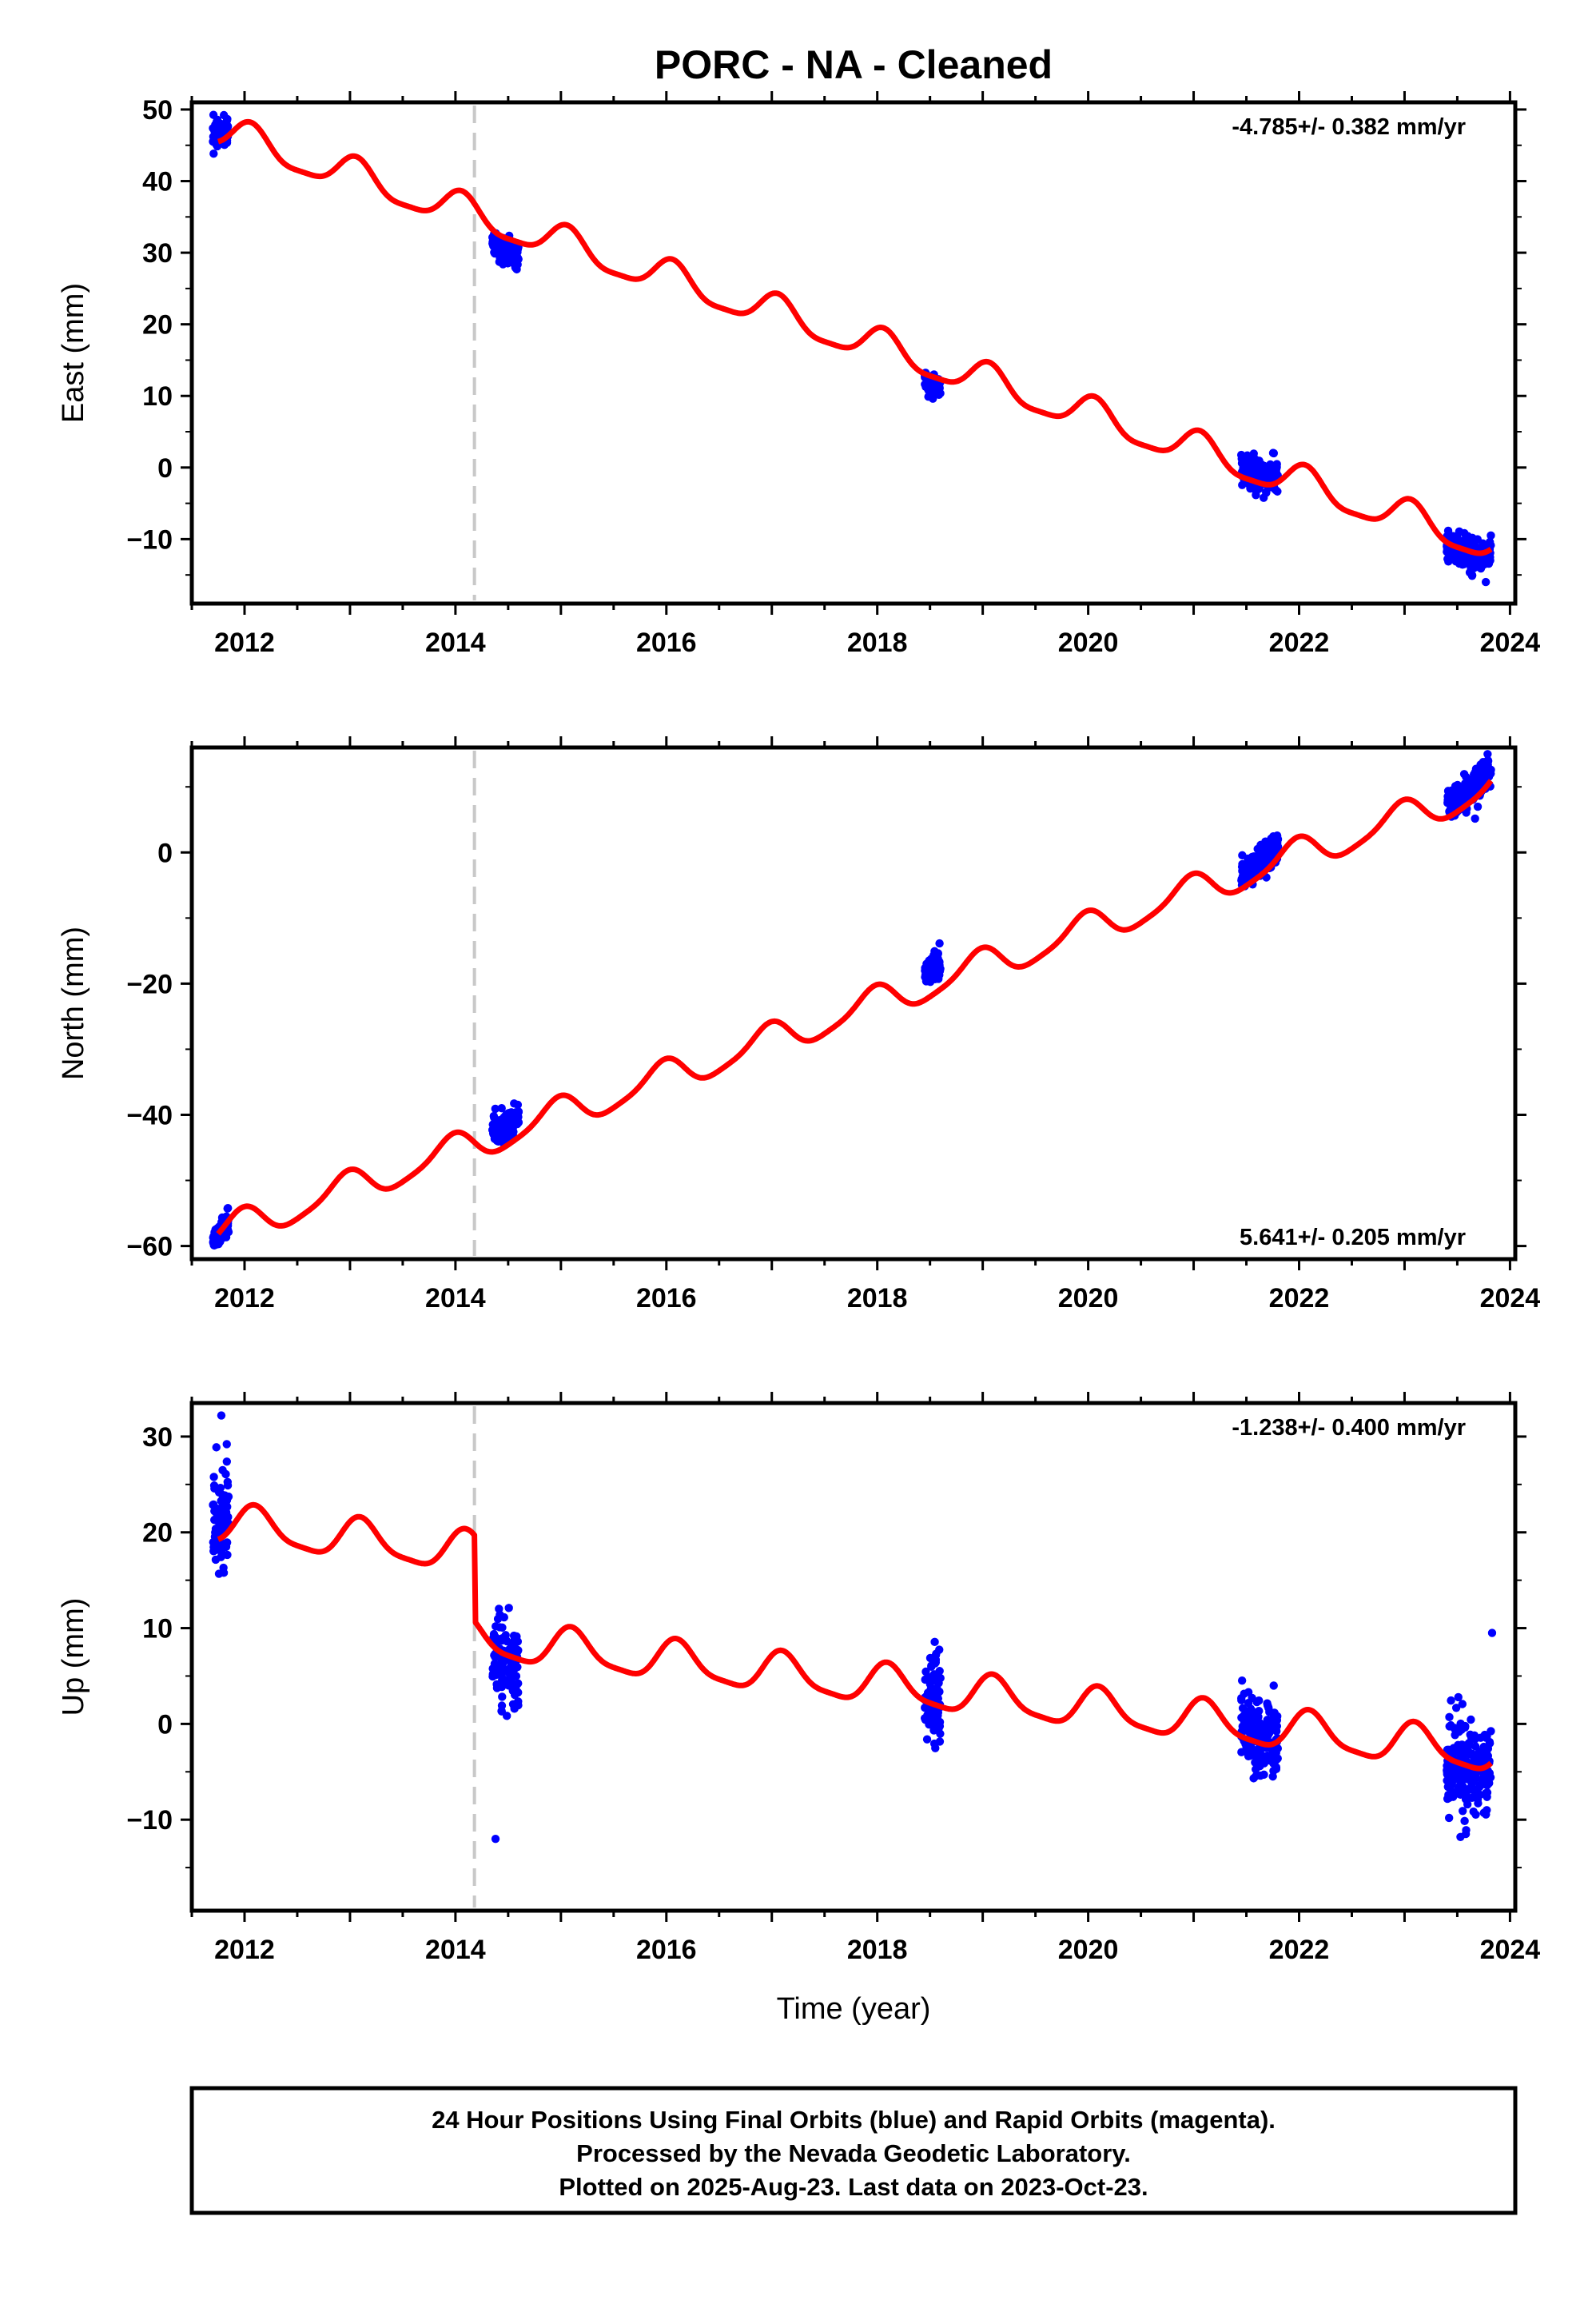  I want to click on y-tick-label: −60, so click(149, 1247).